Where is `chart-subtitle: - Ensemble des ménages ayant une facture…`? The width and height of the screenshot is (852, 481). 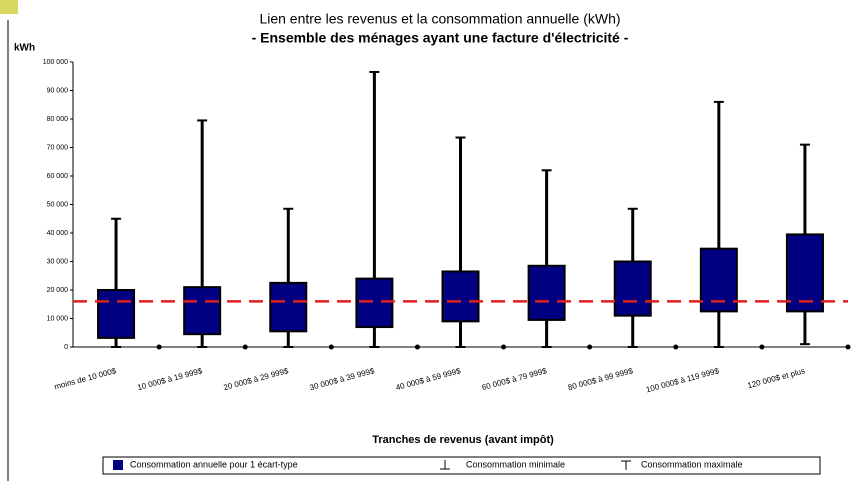
chart-subtitle: - Ensemble des ménages ayant une facture… is located at coordinates (440, 38).